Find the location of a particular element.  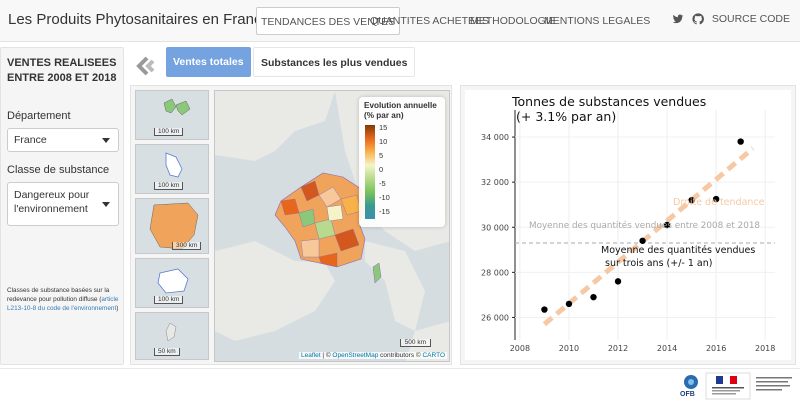

annotation-line2: sur trois ans (+/- 1 an) is located at coordinates (658, 263).